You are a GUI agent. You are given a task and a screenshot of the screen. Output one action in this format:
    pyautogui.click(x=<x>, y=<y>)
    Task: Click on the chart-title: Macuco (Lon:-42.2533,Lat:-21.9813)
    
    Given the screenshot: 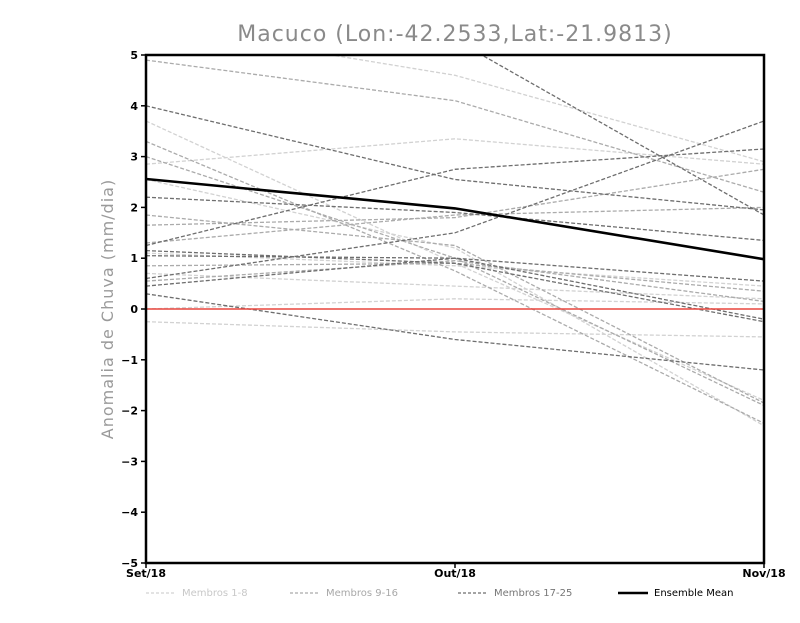 What is the action you would take?
    pyautogui.click(x=455, y=34)
    